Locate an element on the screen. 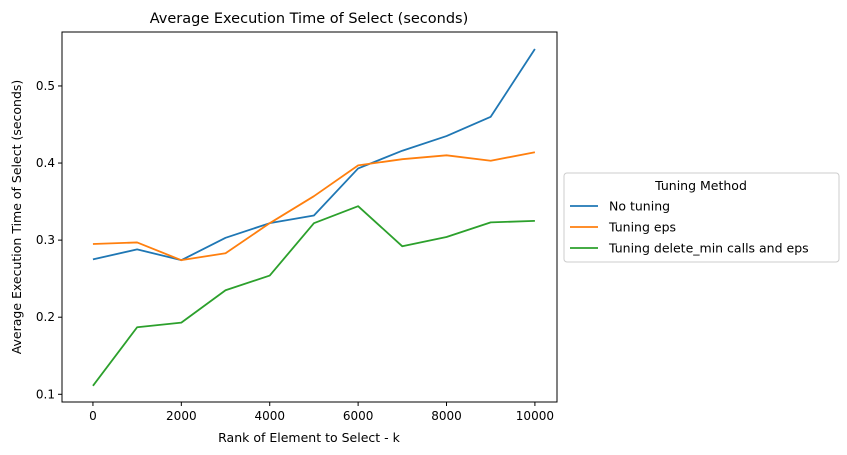 Image resolution: width=847 pixels, height=455 pixels. x-tick-label: 10000 is located at coordinates (535, 416).